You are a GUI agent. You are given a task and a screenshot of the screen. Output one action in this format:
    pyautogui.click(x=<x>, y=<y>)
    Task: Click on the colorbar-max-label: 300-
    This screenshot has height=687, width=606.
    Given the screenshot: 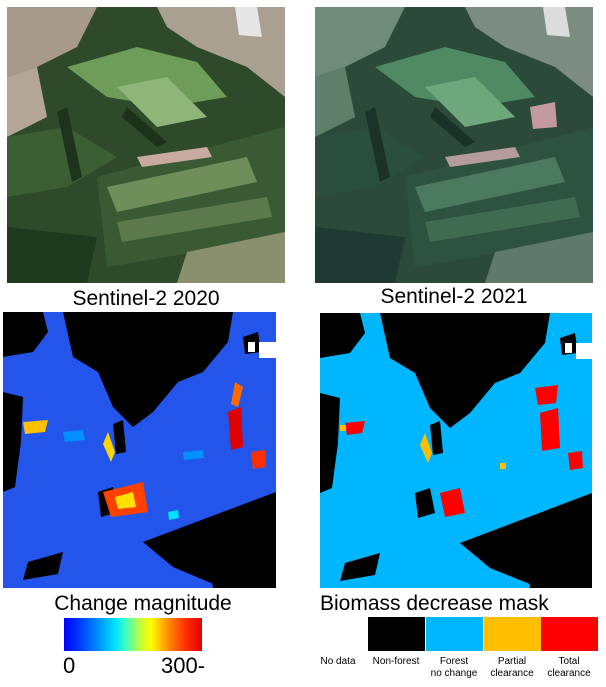 What is the action you would take?
    pyautogui.click(x=183, y=665)
    